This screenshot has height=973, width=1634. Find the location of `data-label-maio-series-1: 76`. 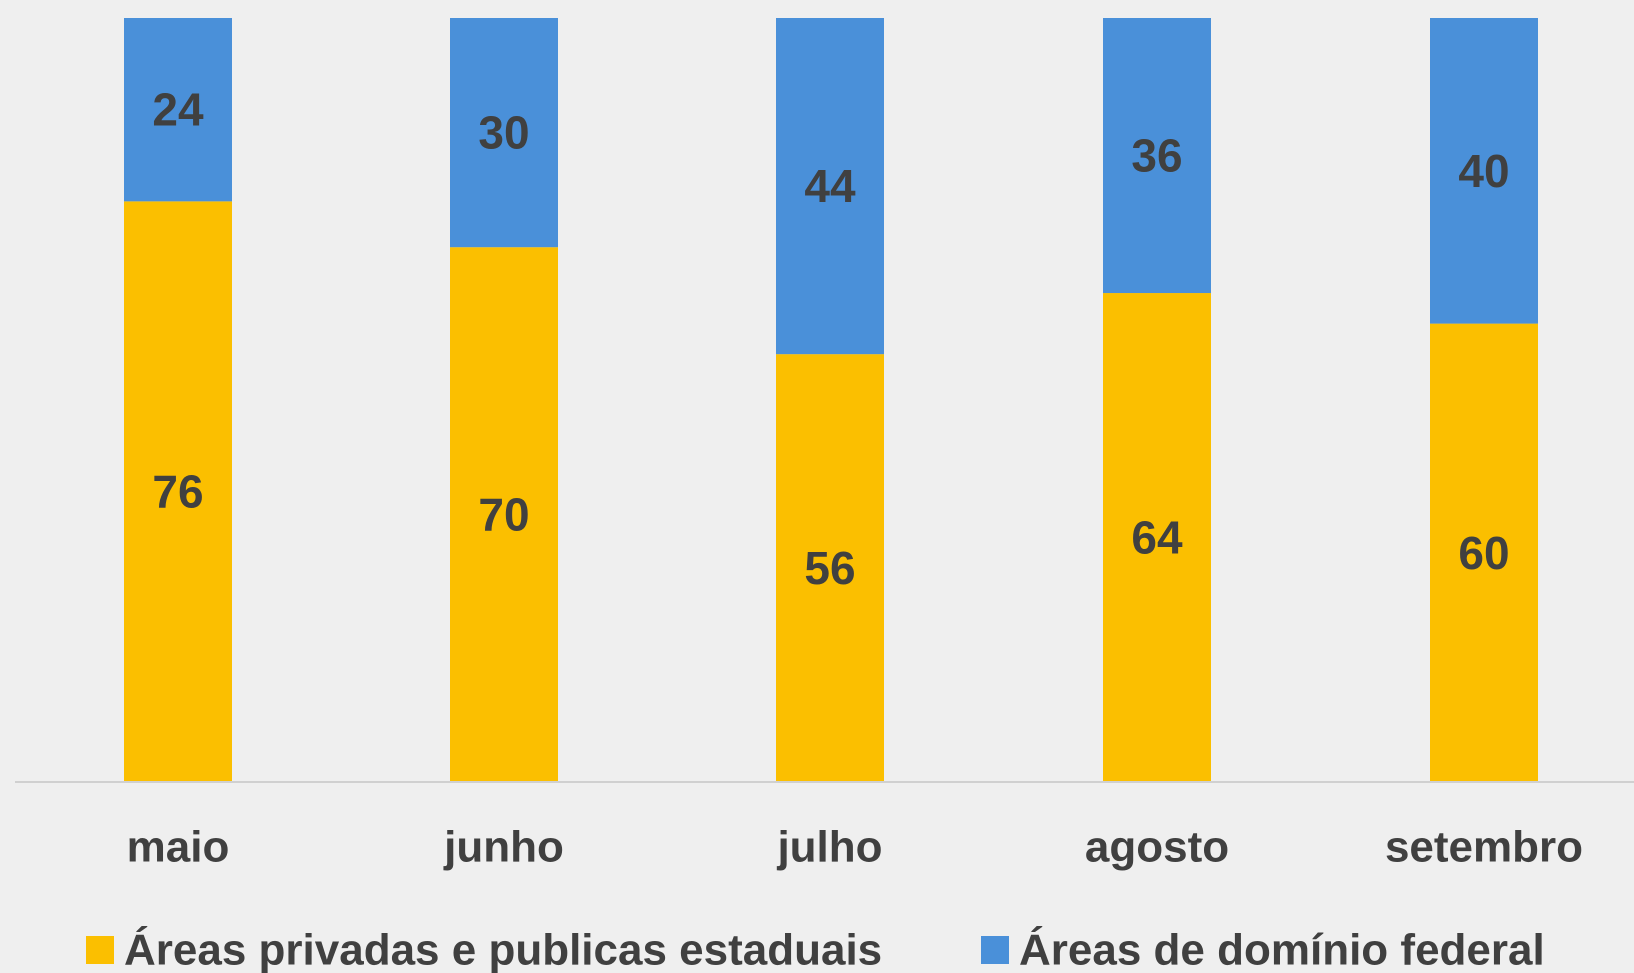

data-label-maio-series-1: 76 is located at coordinates (177, 492).